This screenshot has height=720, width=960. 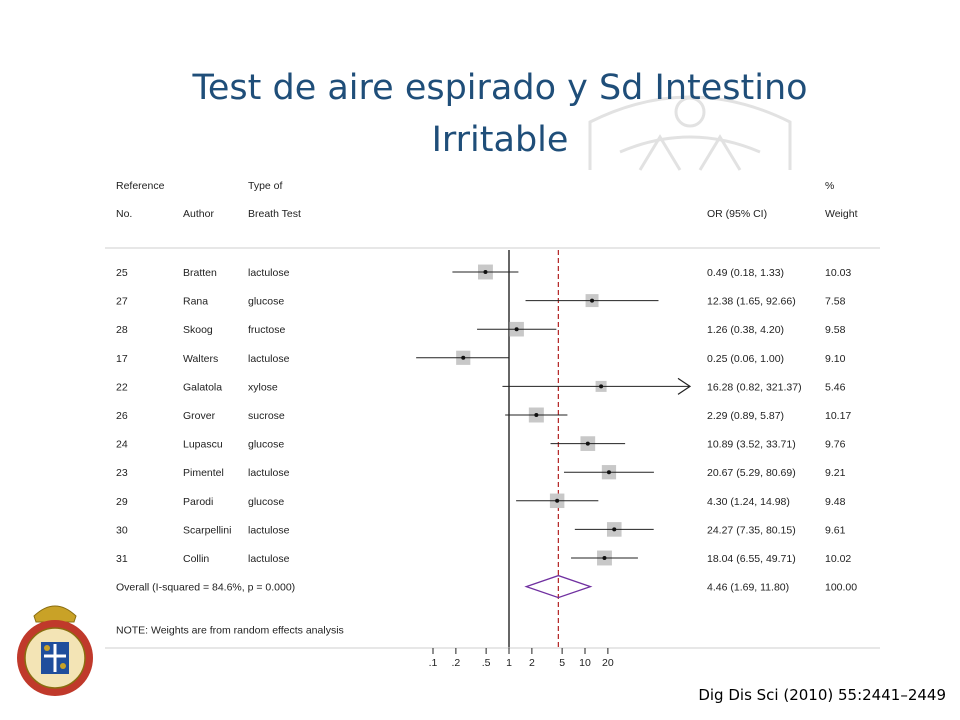 What do you see at coordinates (140, 186) in the screenshot?
I see `header-reference: Reference` at bounding box center [140, 186].